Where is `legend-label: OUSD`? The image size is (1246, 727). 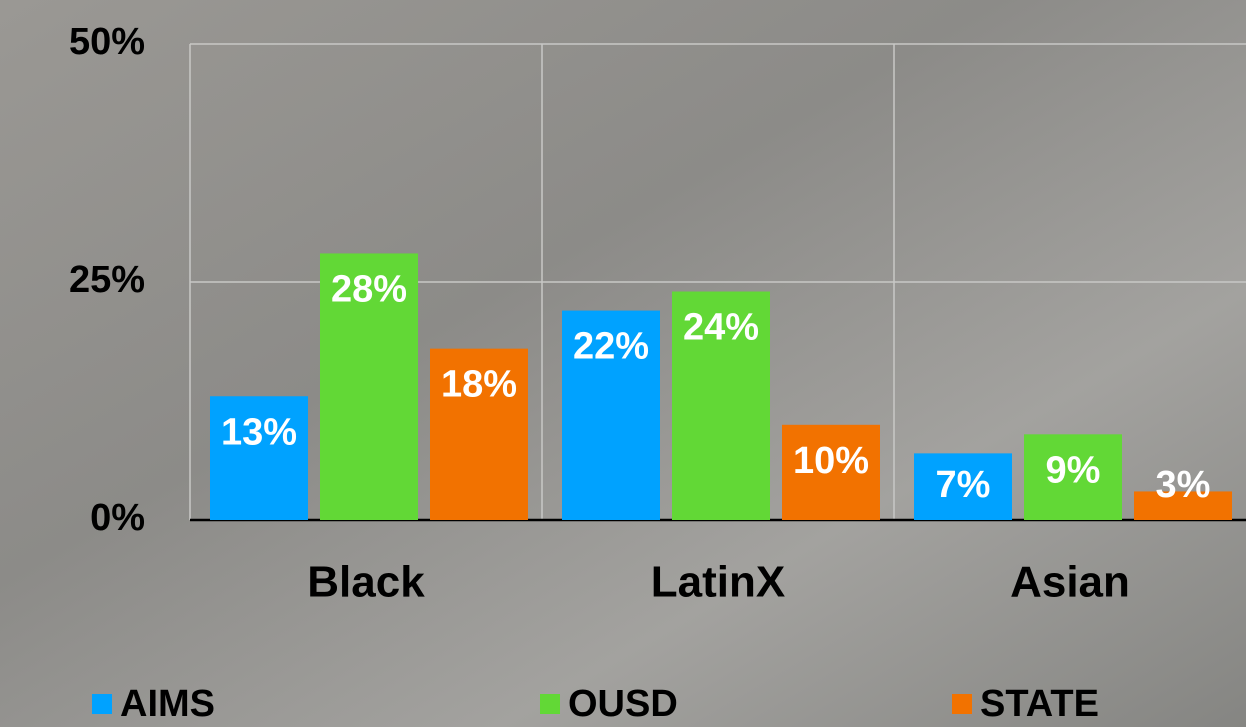
legend-label: OUSD is located at coordinates (623, 704).